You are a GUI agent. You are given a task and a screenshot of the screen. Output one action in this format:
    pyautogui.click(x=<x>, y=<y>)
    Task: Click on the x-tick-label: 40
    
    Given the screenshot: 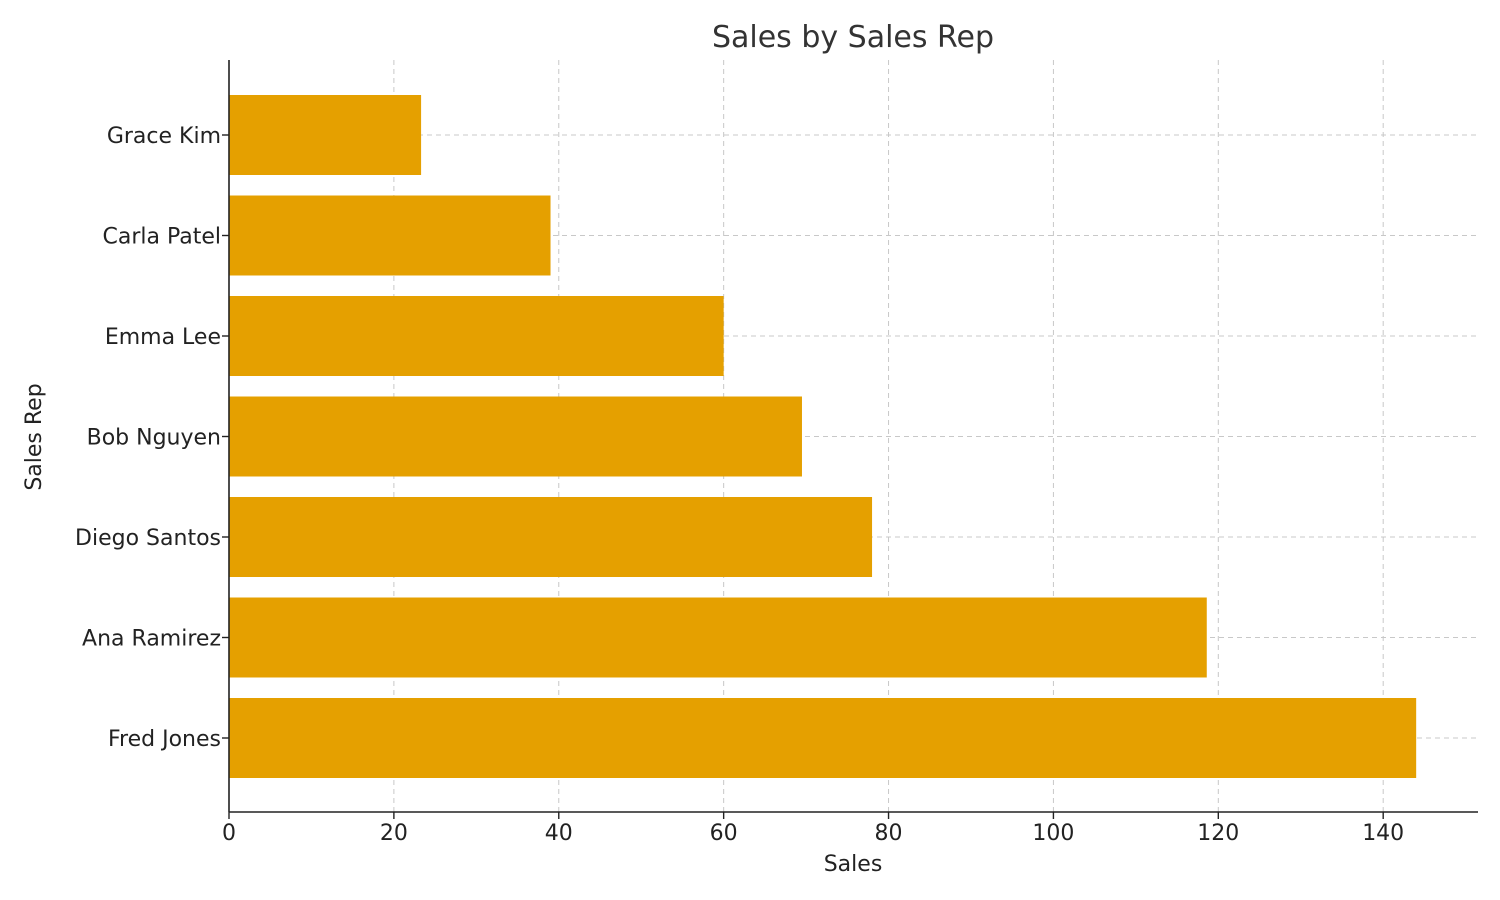 What is the action you would take?
    pyautogui.click(x=559, y=833)
    